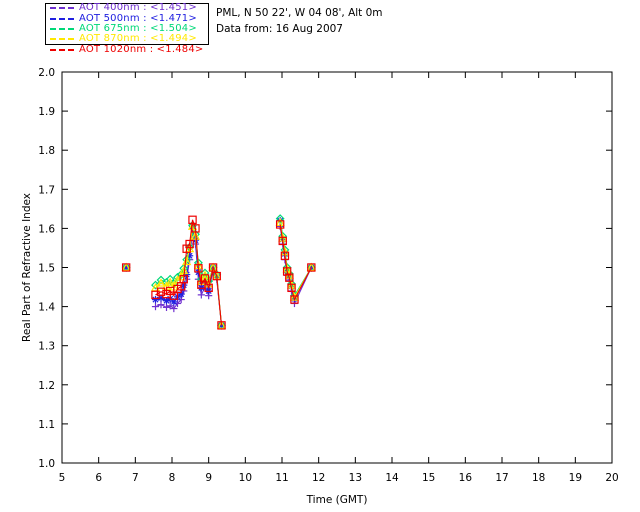  Describe the element at coordinates (318, 478) in the screenshot. I see `x-axis-tick-label: 12` at that location.